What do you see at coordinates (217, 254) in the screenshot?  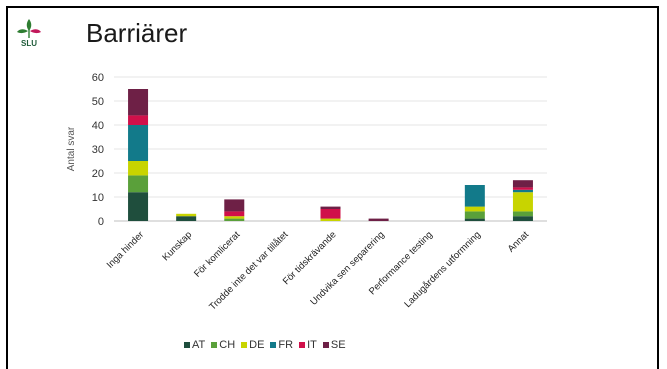 I see `x-tick-label: För komlicerat` at bounding box center [217, 254].